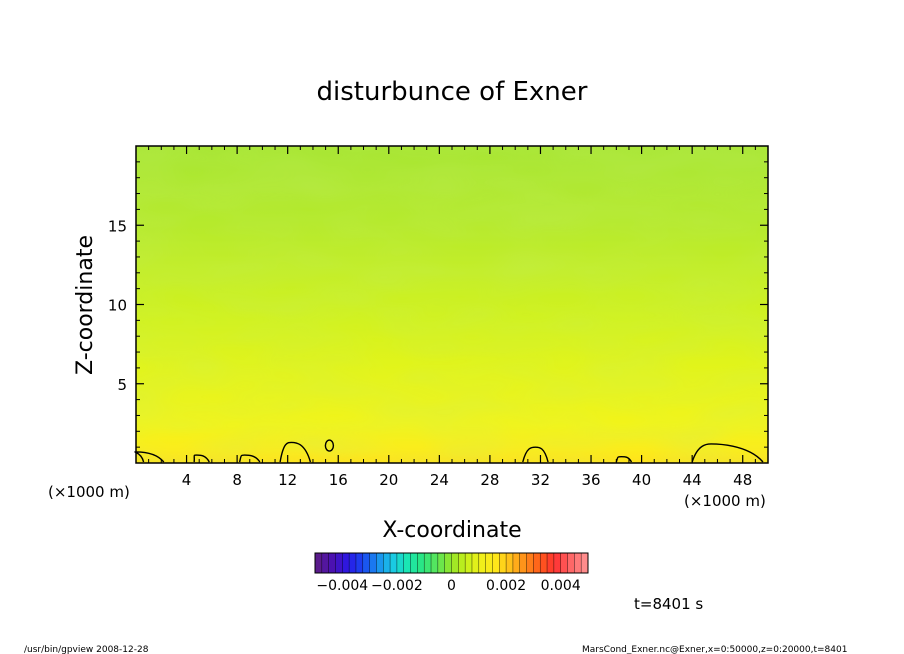 This screenshot has height=654, width=904. What do you see at coordinates (725, 501) in the screenshot?
I see `x-axis-unit-right: (×1000 m)` at bounding box center [725, 501].